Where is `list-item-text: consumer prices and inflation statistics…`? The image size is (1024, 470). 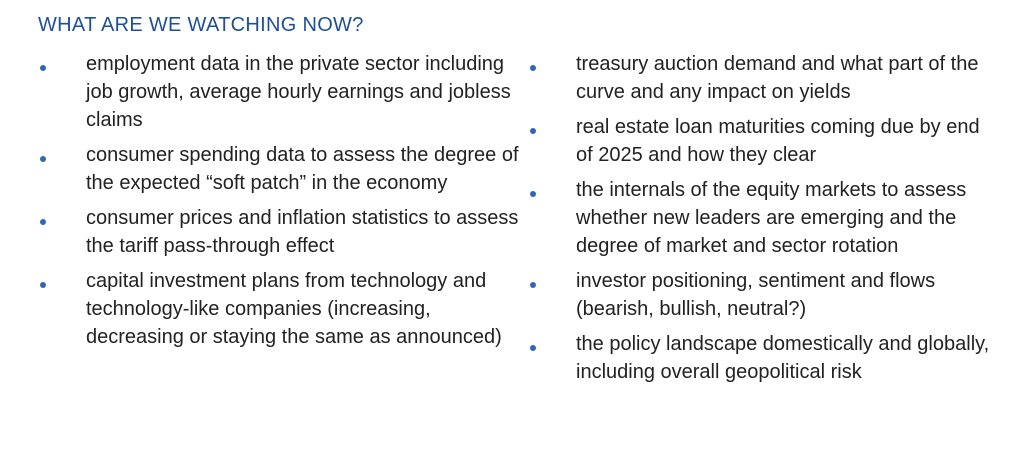 list-item-text: consumer prices and inflation statistics… is located at coordinates (302, 232).